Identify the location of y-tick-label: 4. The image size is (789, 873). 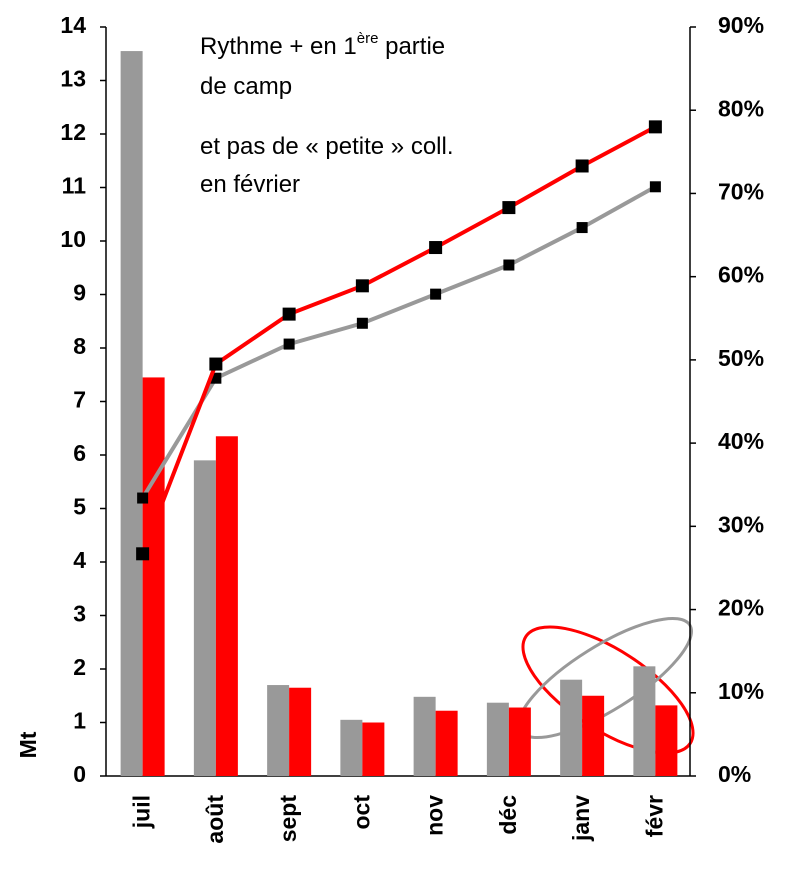
(79, 560).